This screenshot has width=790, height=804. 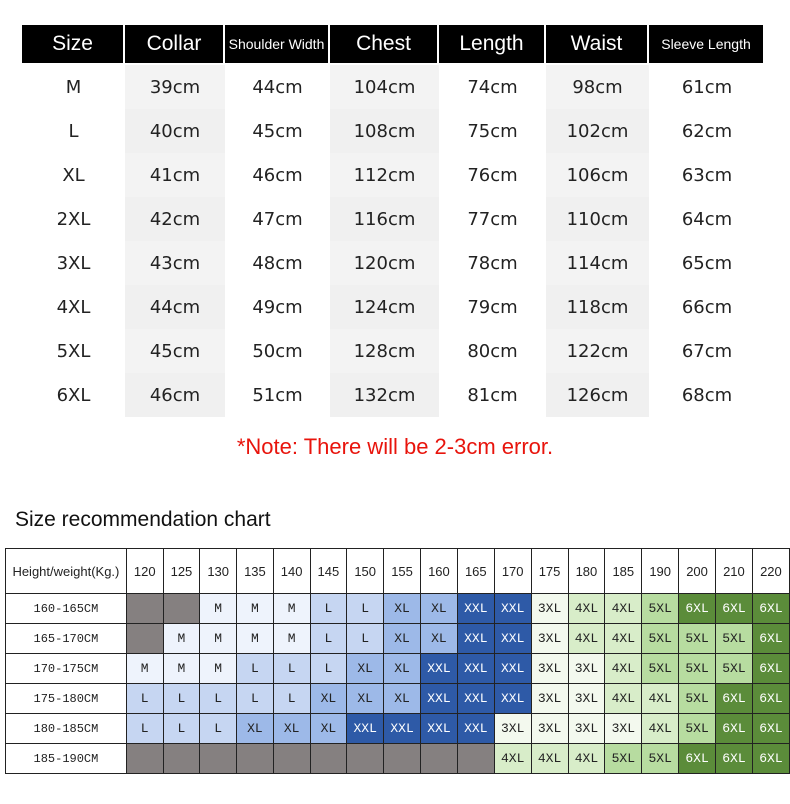 I want to click on column-header: Size, so click(x=72, y=44).